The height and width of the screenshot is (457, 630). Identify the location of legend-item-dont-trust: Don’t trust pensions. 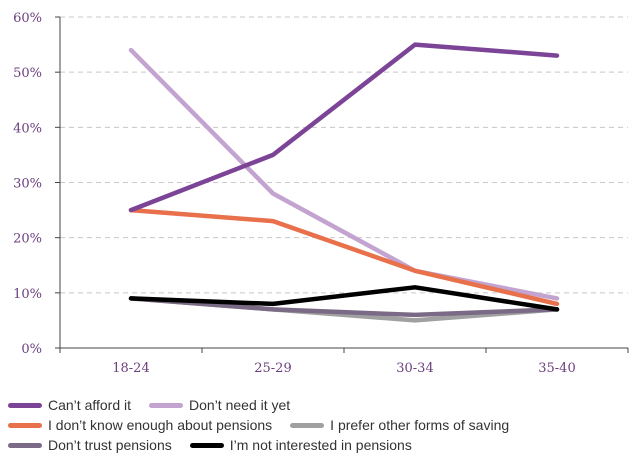
(90, 445).